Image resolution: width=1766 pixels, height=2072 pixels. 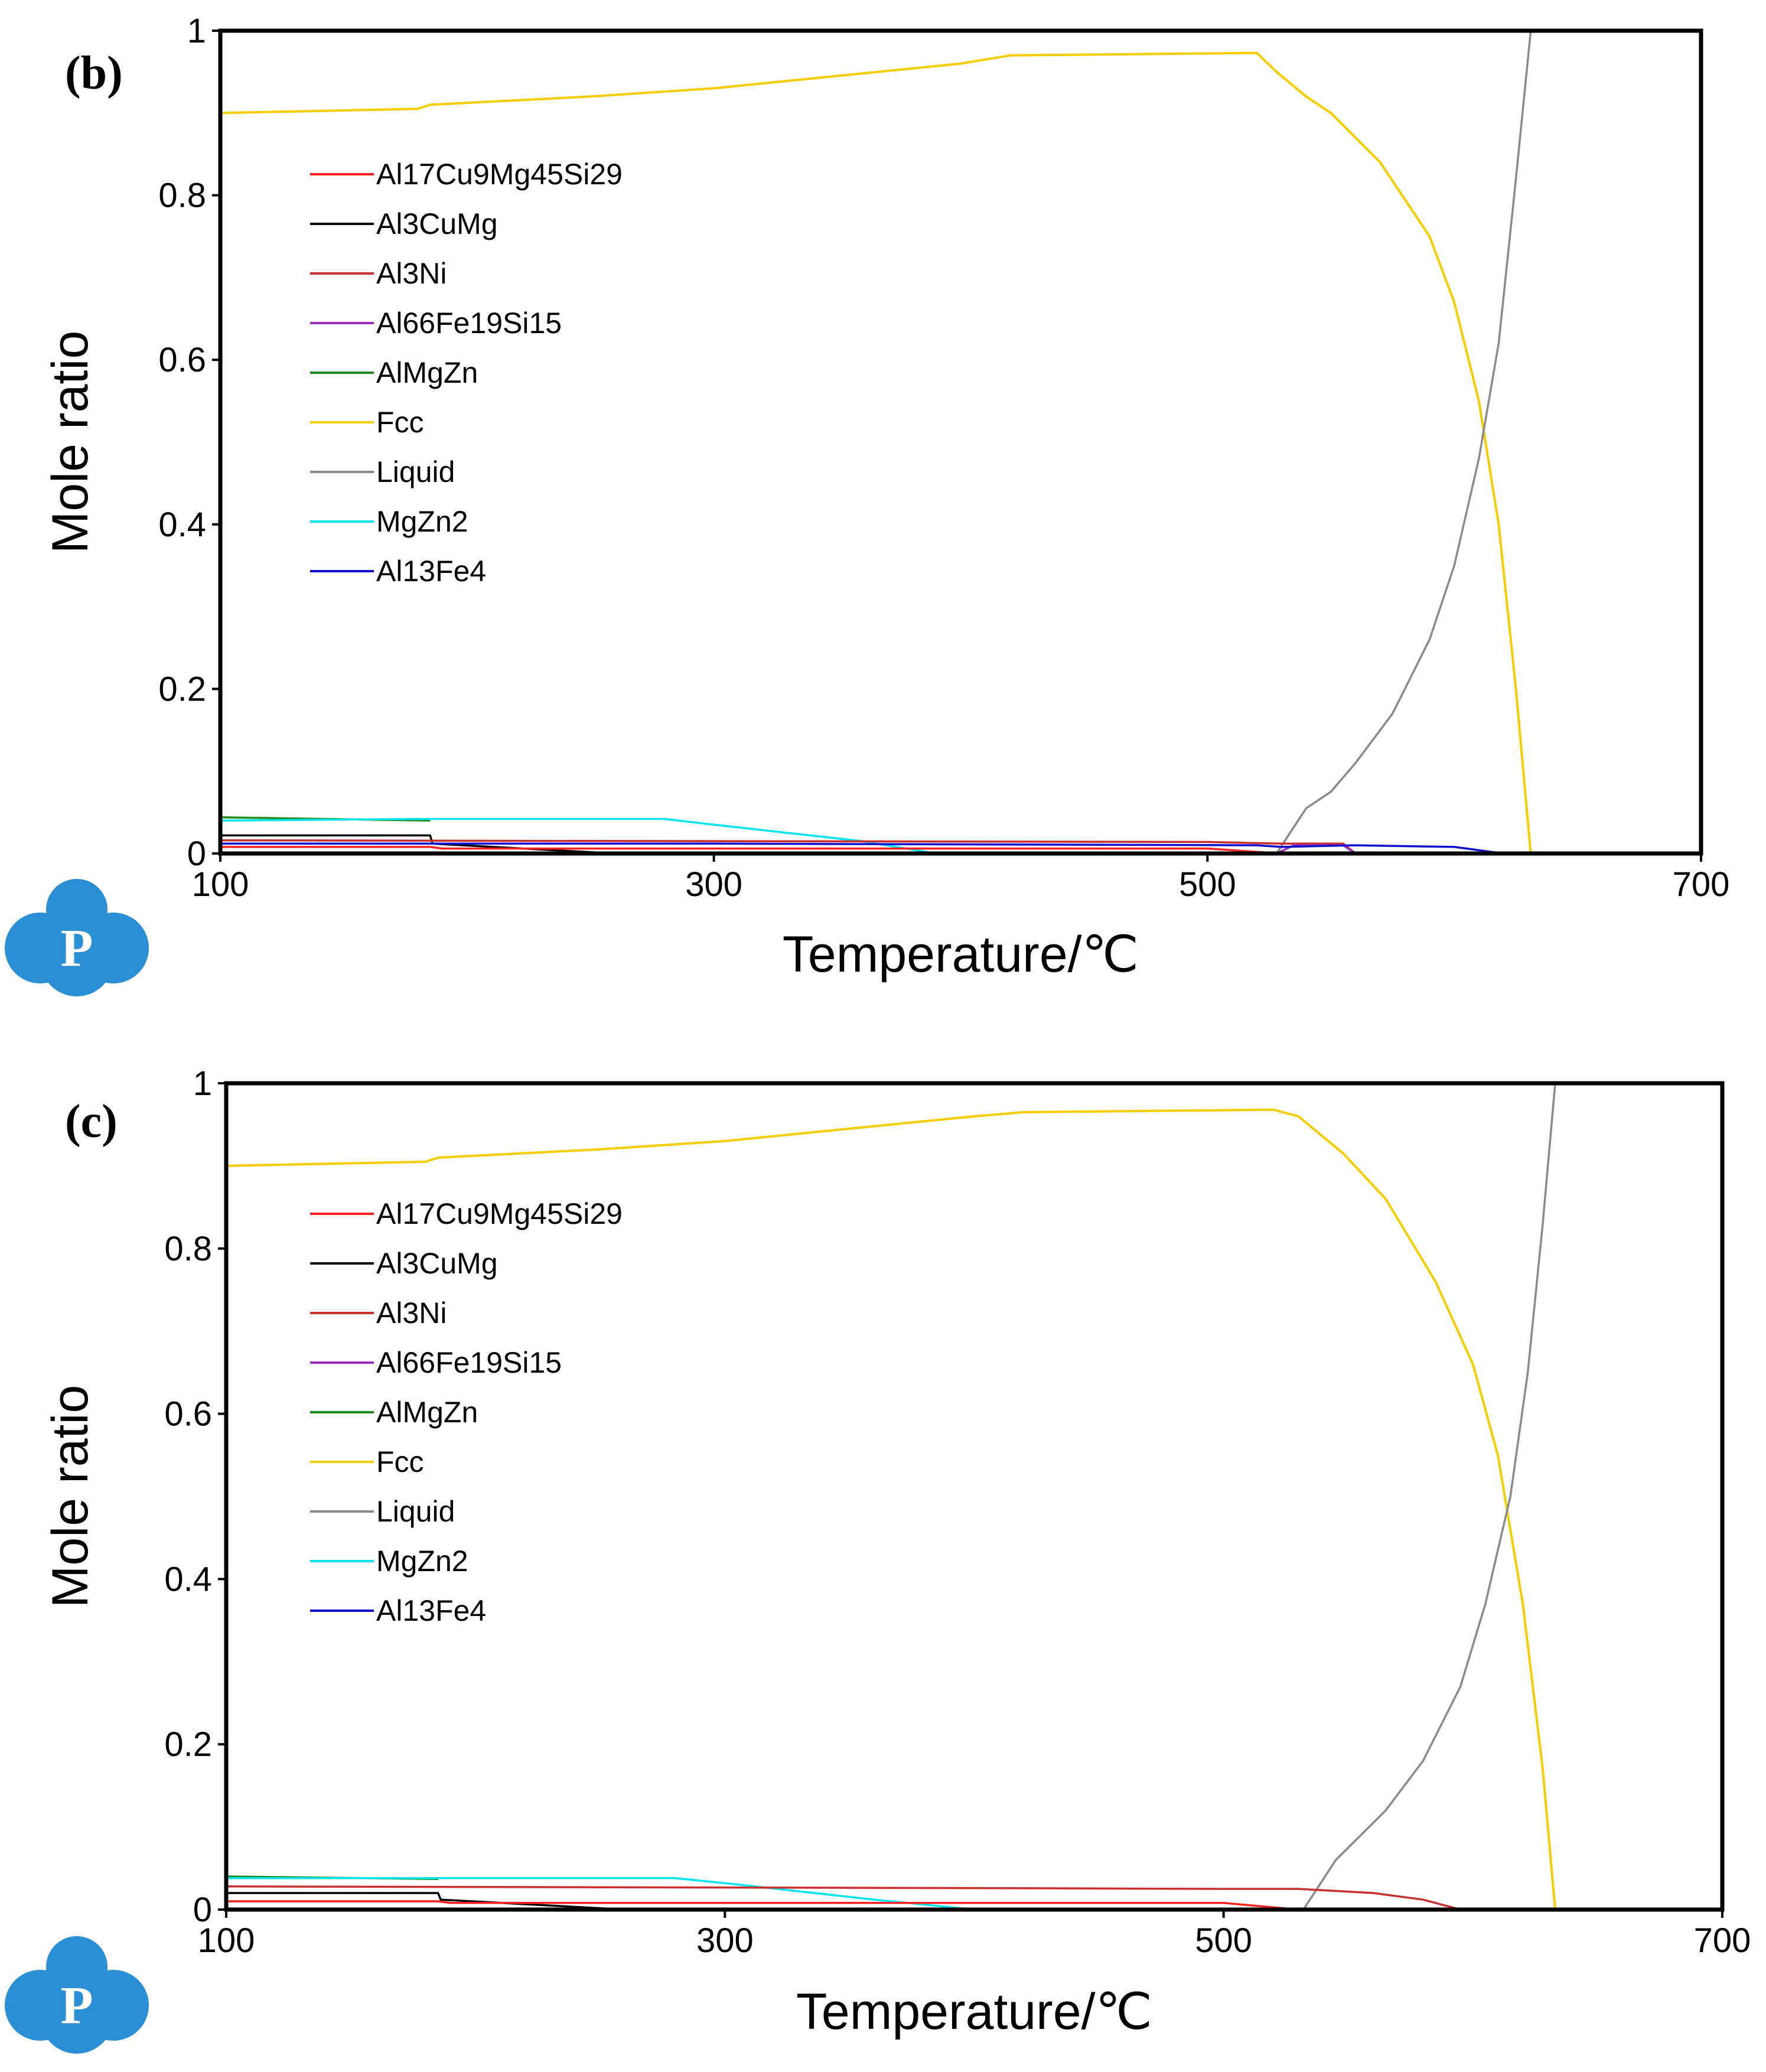 I want to click on series-line-al3ni, so click(x=843, y=1897).